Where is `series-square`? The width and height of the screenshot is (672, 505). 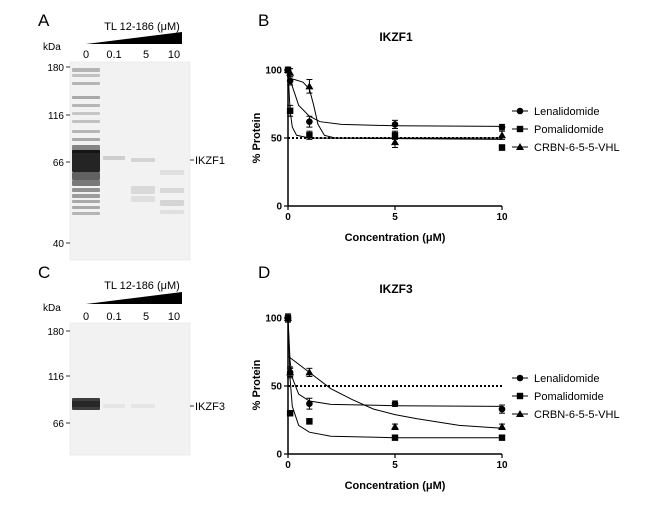
series-square is located at coordinates (395, 377).